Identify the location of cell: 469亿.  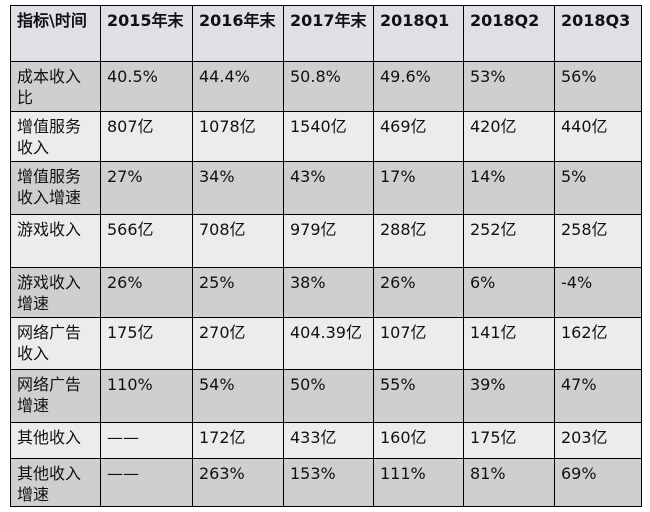
(418, 136).